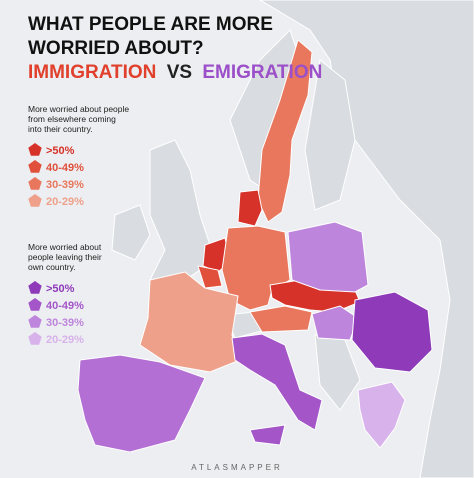 The image size is (474, 478). What do you see at coordinates (328, 257) in the screenshot?
I see `poland` at bounding box center [328, 257].